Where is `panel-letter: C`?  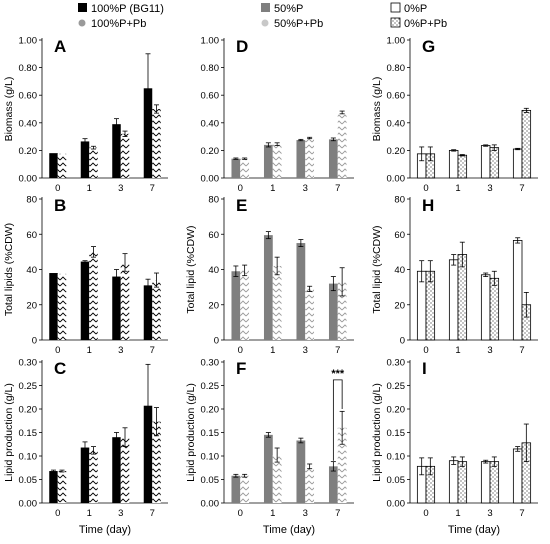
panel-letter: C is located at coordinates (60, 368).